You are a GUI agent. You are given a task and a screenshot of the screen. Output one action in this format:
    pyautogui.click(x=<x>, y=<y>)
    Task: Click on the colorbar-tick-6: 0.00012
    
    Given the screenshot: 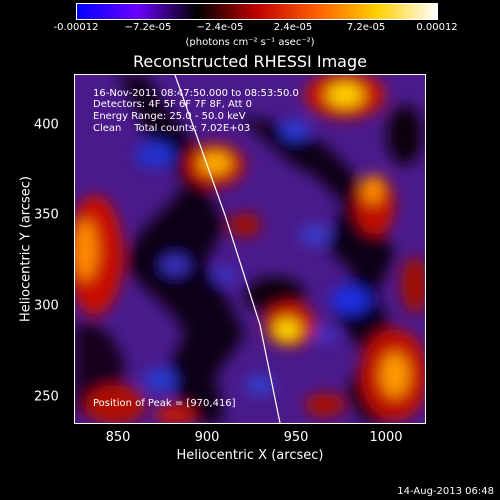 What is the action you would take?
    pyautogui.click(x=437, y=27)
    